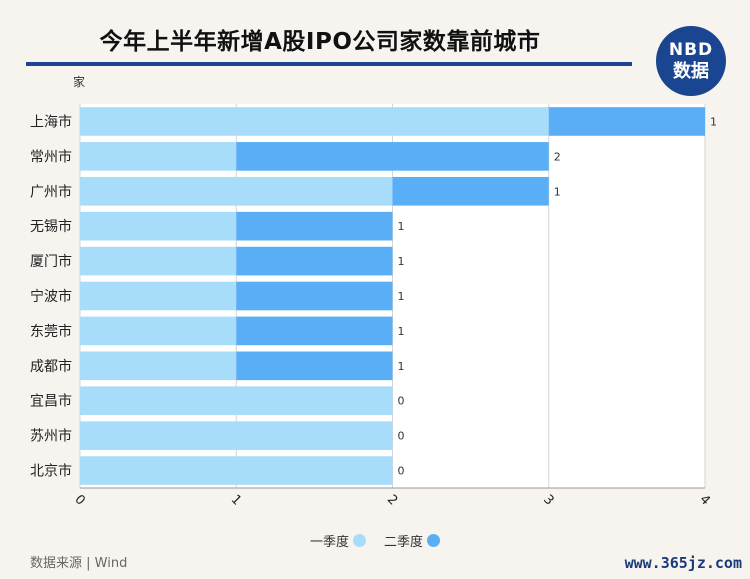  Describe the element at coordinates (79, 81) in the screenshot. I see `y-unit-label: 家` at that location.